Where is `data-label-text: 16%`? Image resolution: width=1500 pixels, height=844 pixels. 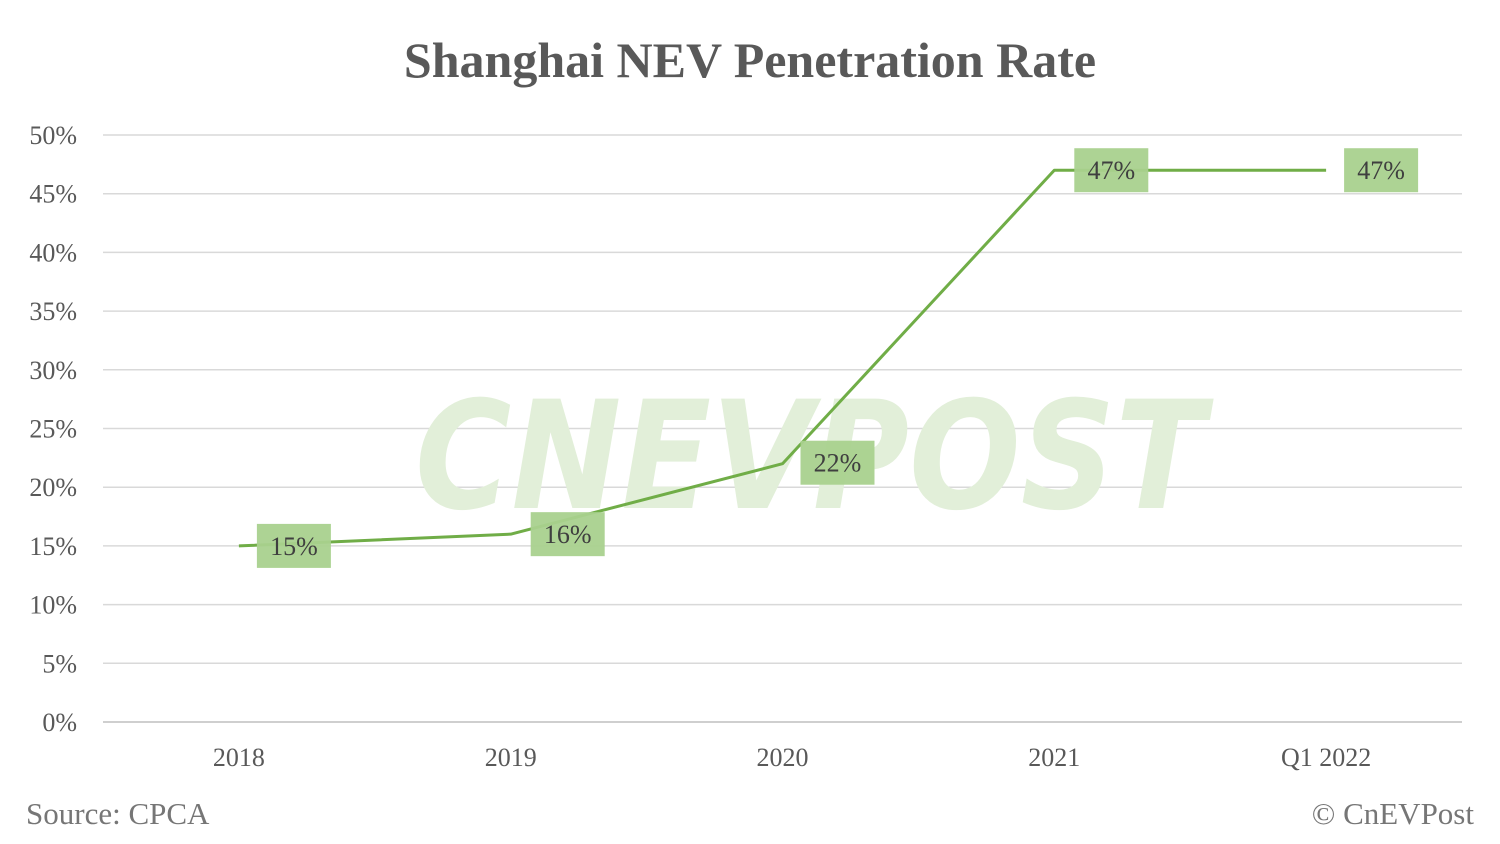
data-label-text: 16% is located at coordinates (568, 534).